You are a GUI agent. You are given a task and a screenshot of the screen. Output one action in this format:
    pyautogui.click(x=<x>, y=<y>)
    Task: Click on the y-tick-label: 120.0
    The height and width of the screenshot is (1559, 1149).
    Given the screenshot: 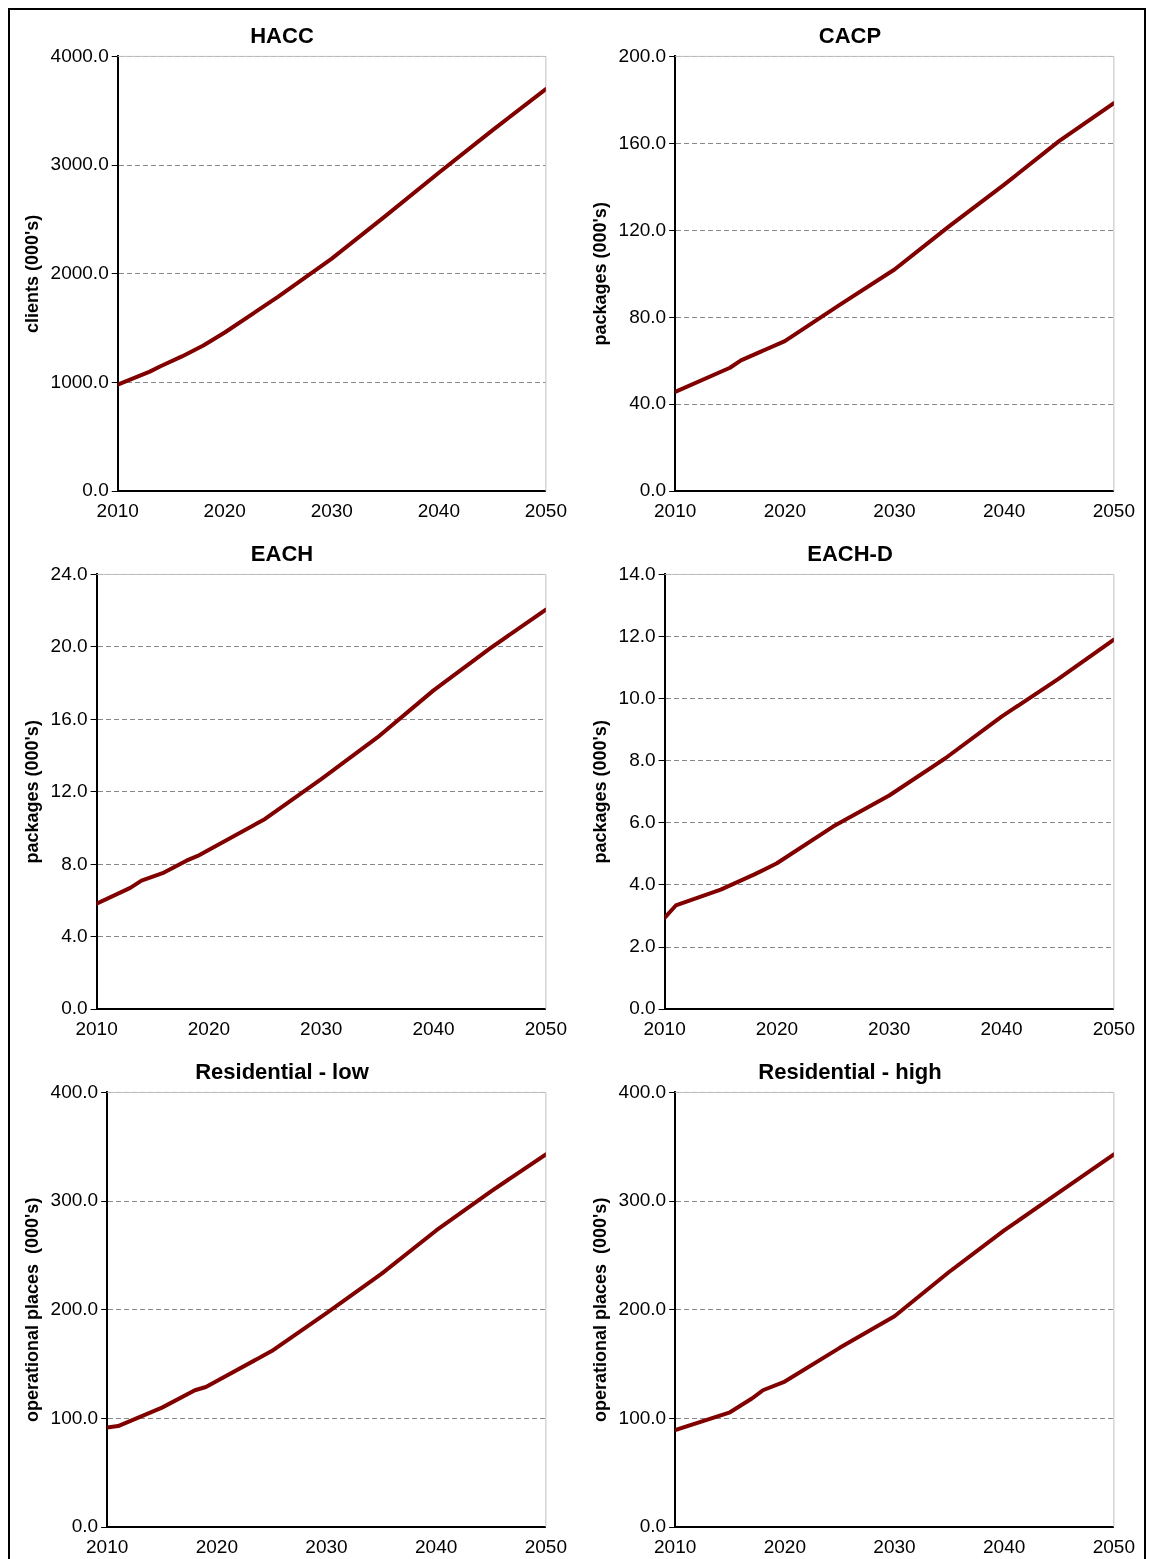 What is the action you would take?
    pyautogui.click(x=642, y=229)
    